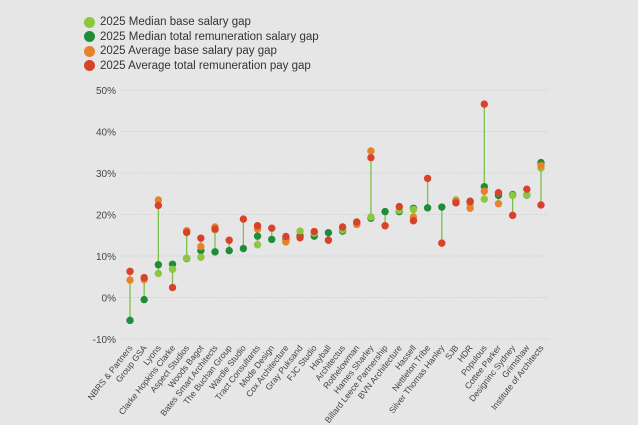 Image resolution: width=638 pixels, height=425 pixels. Describe the element at coordinates (104, 340) in the screenshot. I see `y-tick-label: -10%` at that location.